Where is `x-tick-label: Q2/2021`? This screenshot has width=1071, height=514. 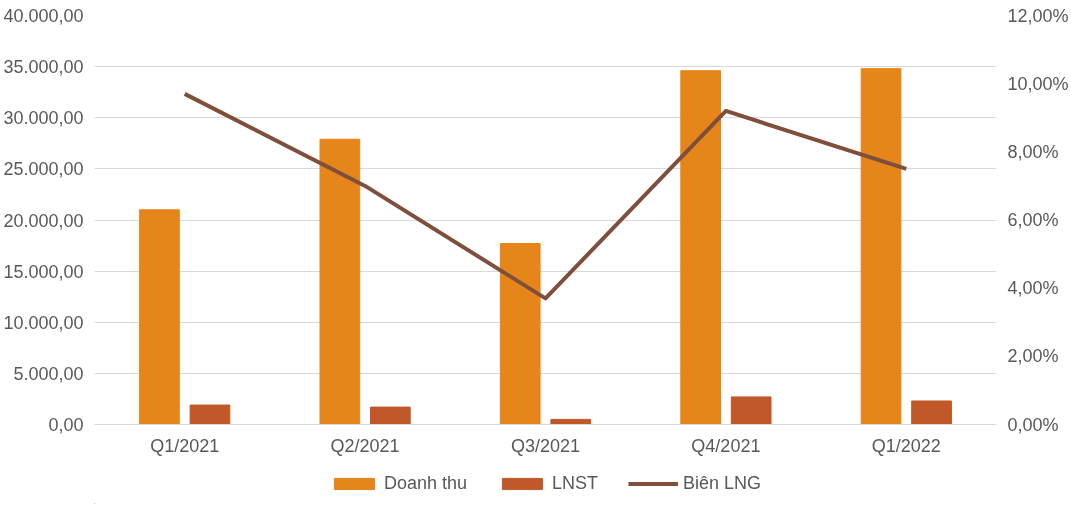
x-tick-label: Q2/2021 is located at coordinates (365, 445).